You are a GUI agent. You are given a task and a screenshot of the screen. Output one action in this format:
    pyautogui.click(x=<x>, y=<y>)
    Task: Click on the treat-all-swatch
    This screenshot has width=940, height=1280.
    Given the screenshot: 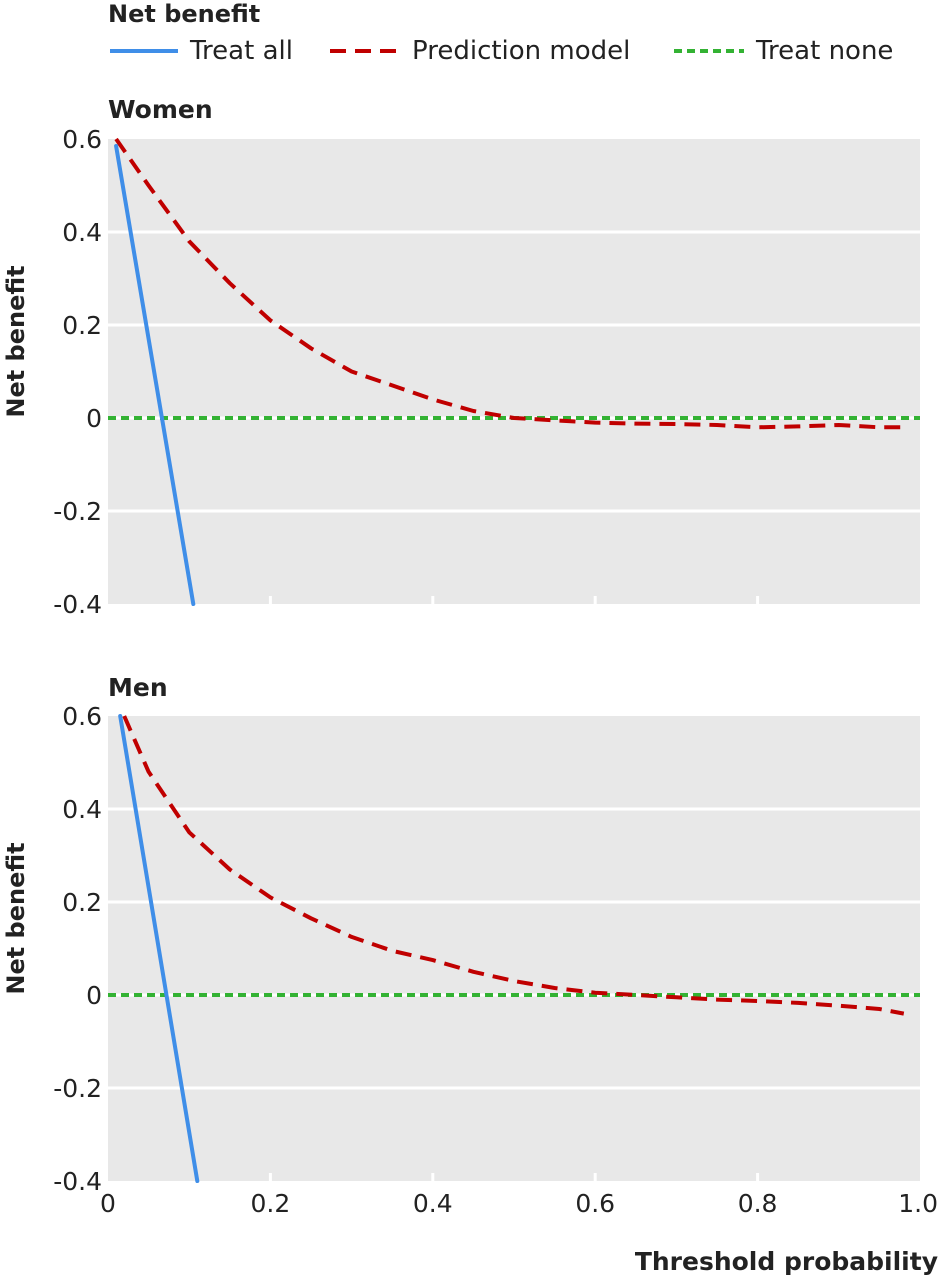 What is the action you would take?
    pyautogui.click(x=144, y=51)
    